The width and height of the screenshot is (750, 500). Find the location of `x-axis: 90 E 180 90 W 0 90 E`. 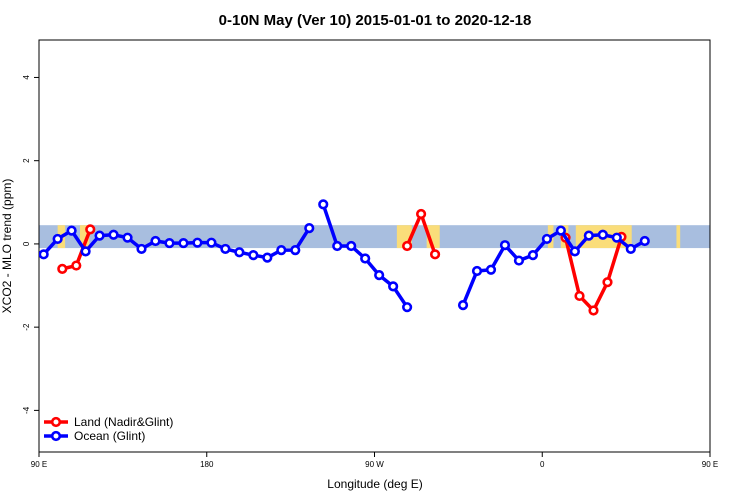

x-axis: 90 E 180 90 W 0 90 E is located at coordinates (374, 460).